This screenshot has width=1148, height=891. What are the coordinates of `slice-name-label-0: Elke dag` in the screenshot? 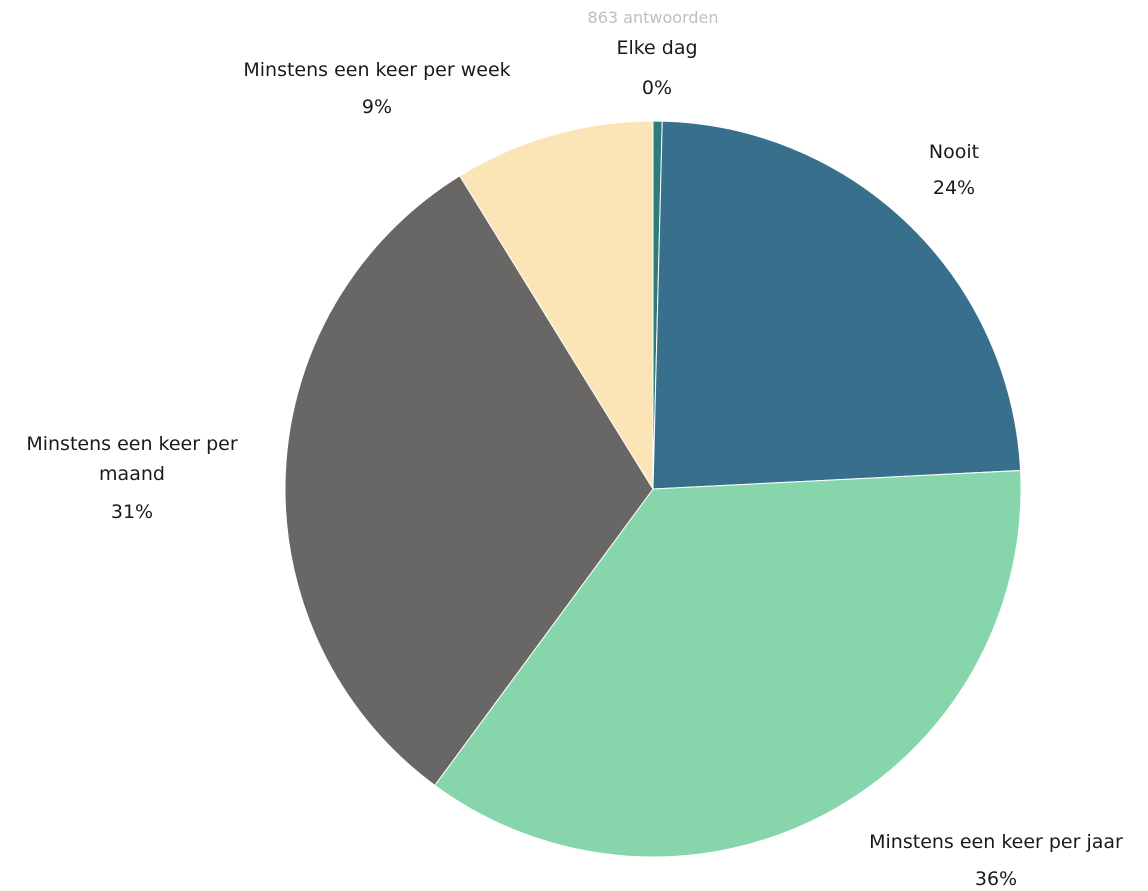 It's located at (656, 48).